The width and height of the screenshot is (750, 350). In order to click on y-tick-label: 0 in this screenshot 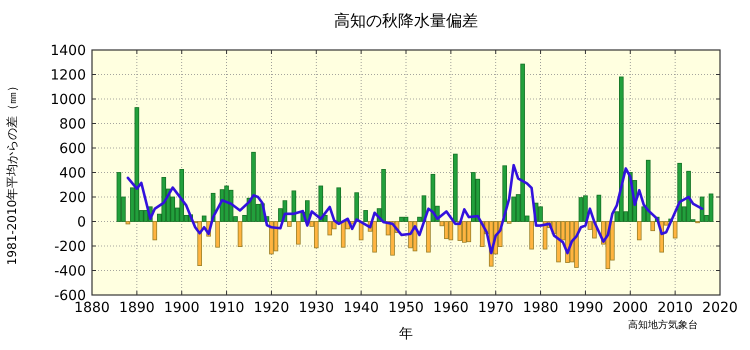, I will do `click(81, 222)`.